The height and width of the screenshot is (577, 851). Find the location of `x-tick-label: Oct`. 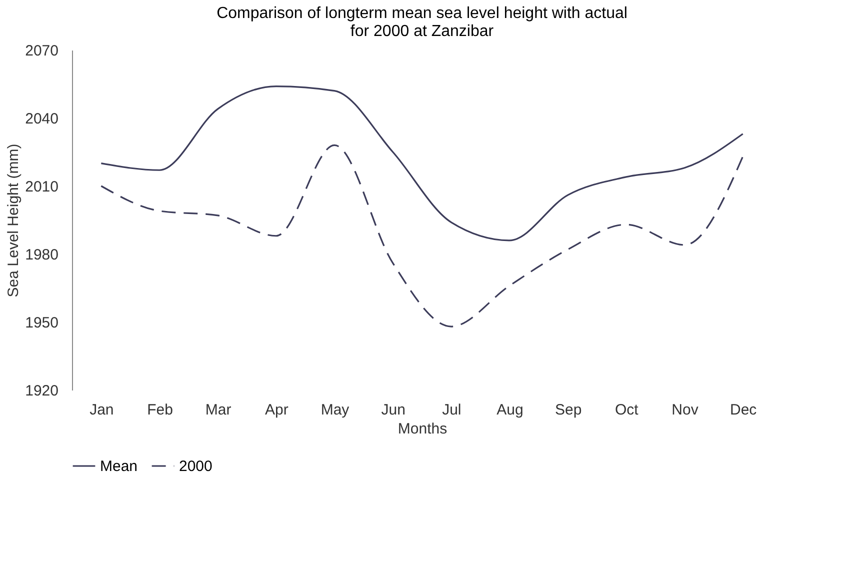

x-tick-label: Oct is located at coordinates (627, 410).